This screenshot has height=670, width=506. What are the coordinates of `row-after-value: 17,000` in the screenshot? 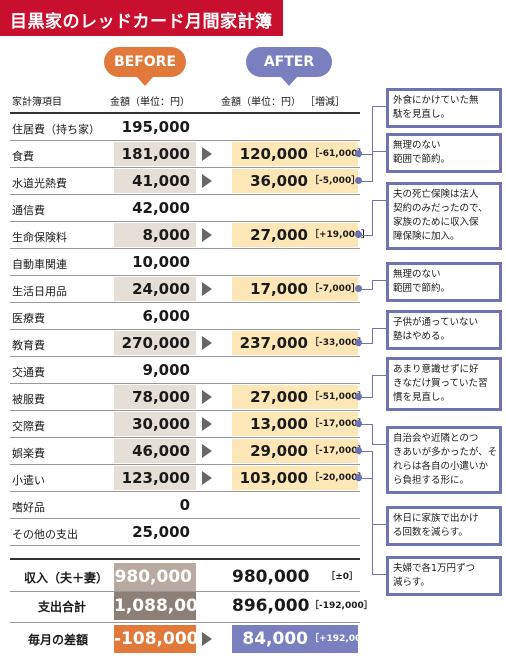 It's located at (279, 289).